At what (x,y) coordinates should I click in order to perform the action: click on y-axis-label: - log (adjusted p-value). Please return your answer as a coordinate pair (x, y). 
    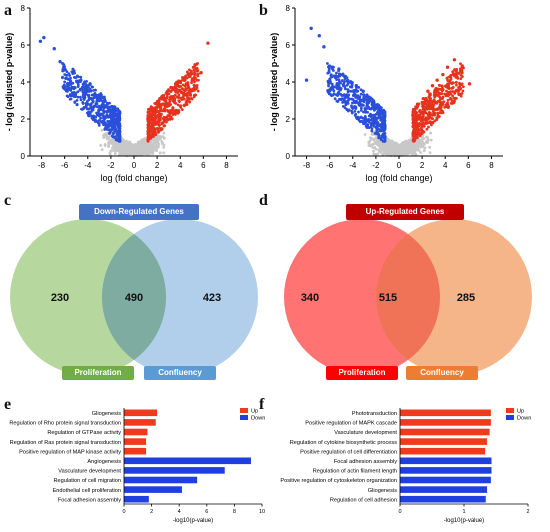
    Looking at the image, I should click on (9, 82).